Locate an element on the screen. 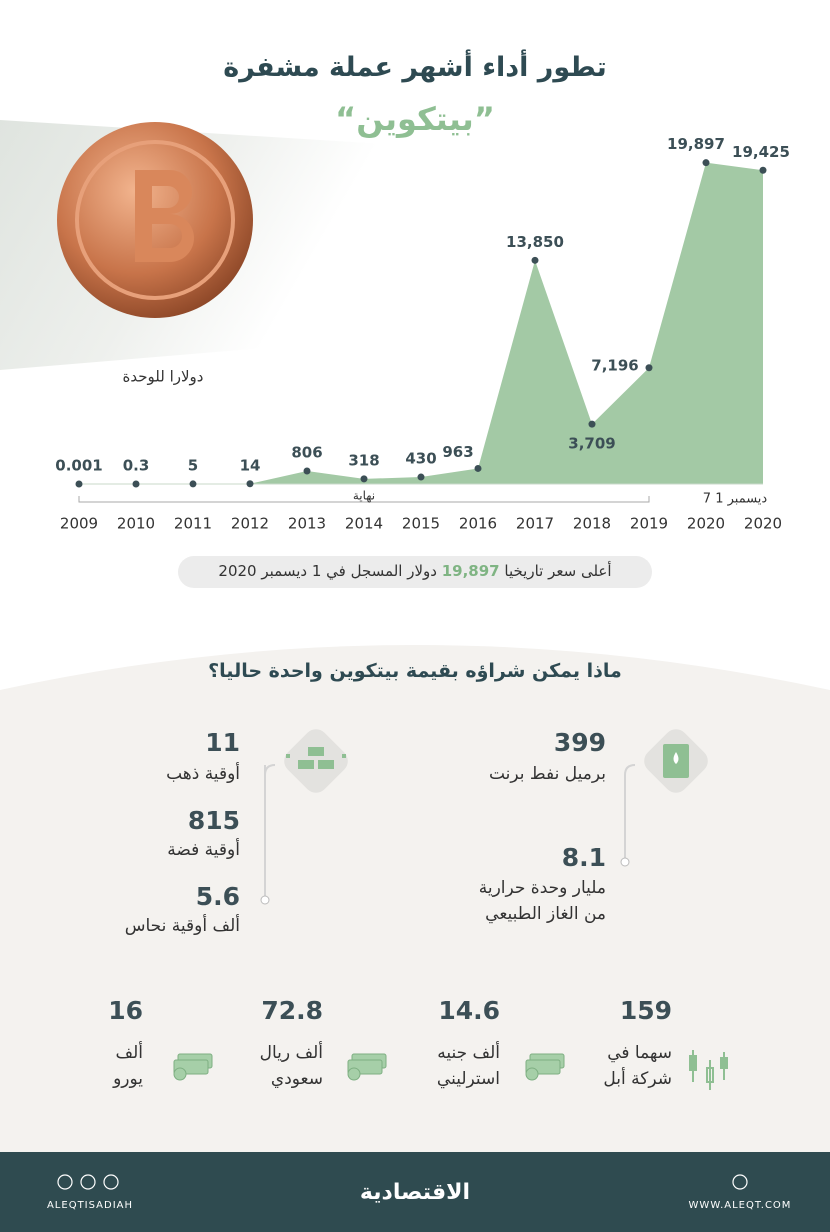  item-value: 8.1 is located at coordinates (583, 857).